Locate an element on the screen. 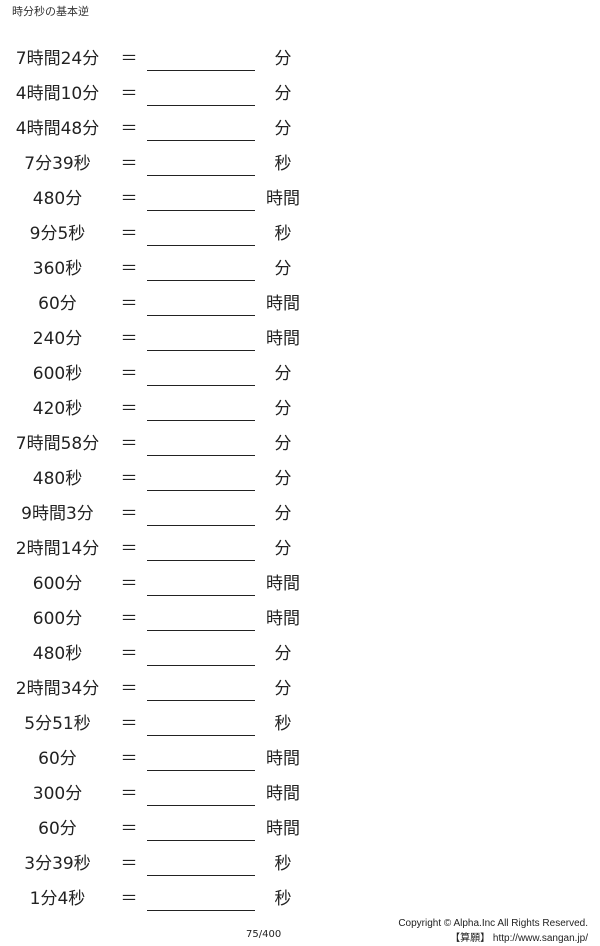  question: 9分5秒 is located at coordinates (57, 234).